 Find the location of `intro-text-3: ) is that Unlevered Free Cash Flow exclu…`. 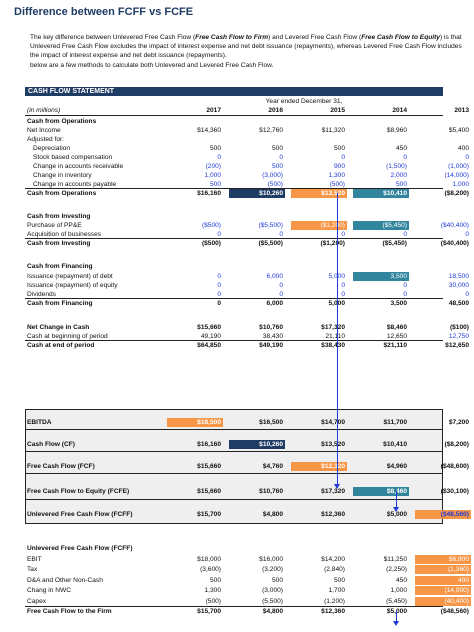

intro-text-3: ) is that Unlevered Free Cash Flow exclu… is located at coordinates (246, 47).